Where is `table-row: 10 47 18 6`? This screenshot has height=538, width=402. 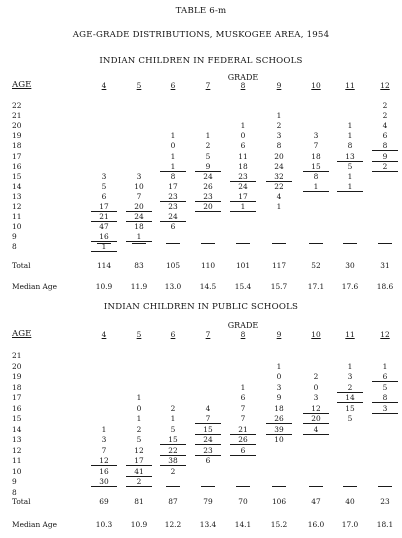 table-row: 10 47 18 6 is located at coordinates (201, 227).